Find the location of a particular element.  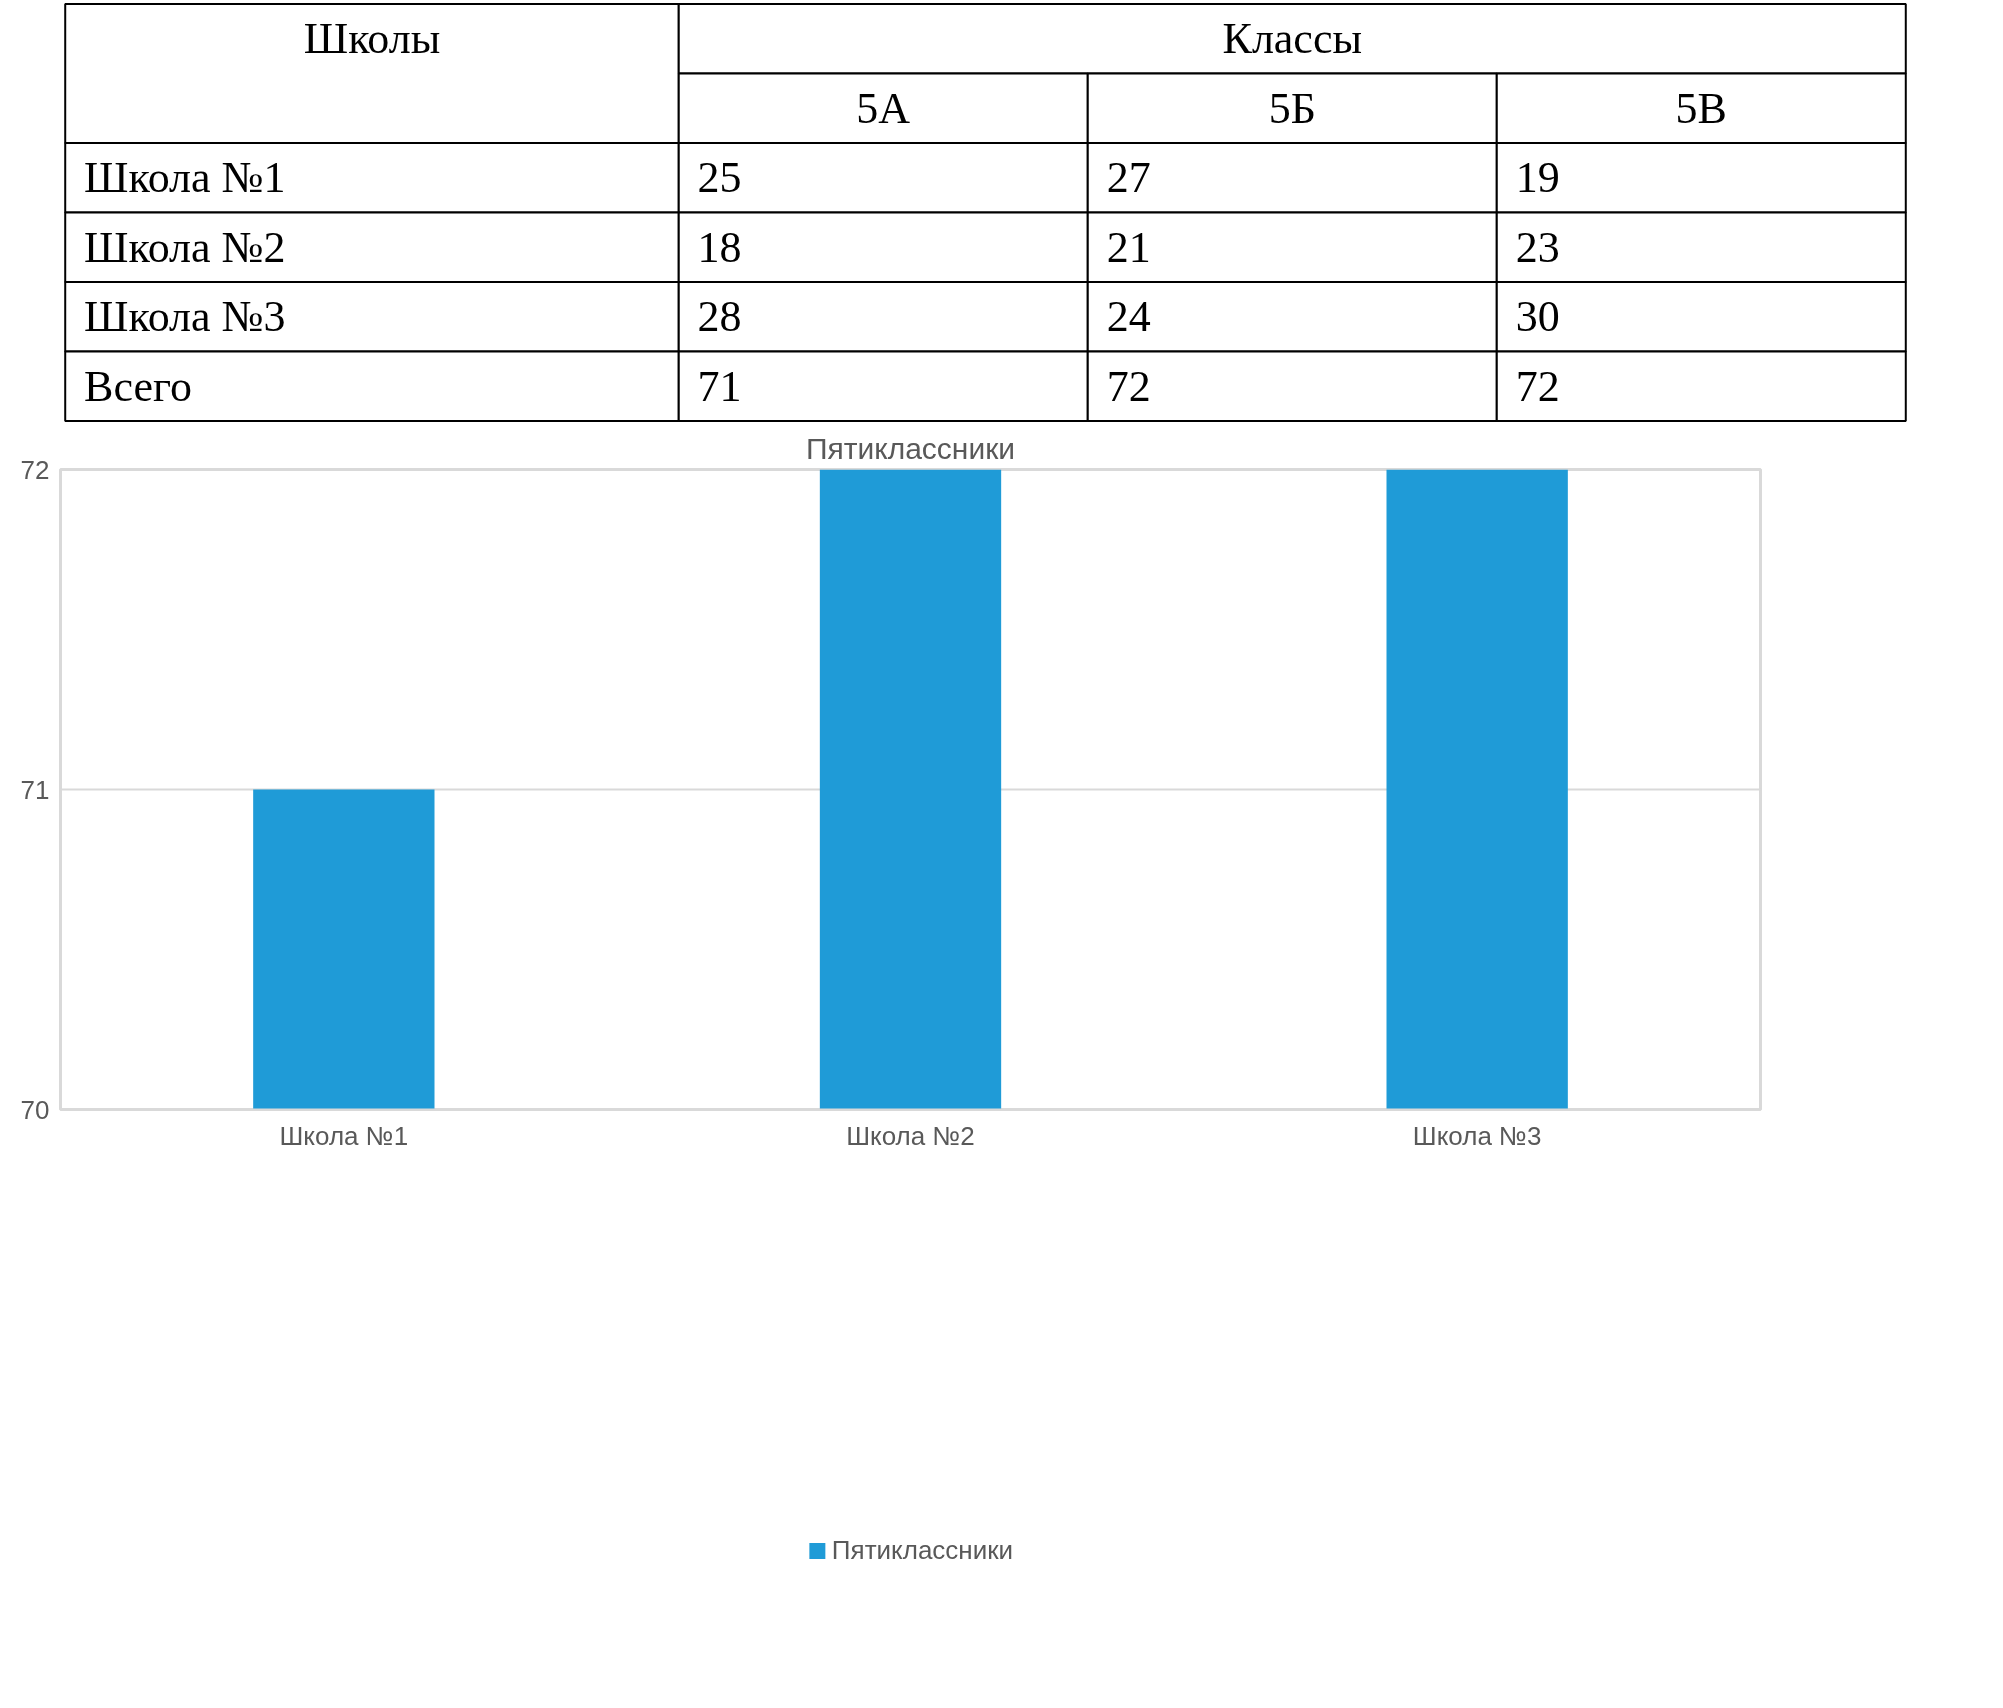

x-tick-label: 5Б is located at coordinates (1292, 108).